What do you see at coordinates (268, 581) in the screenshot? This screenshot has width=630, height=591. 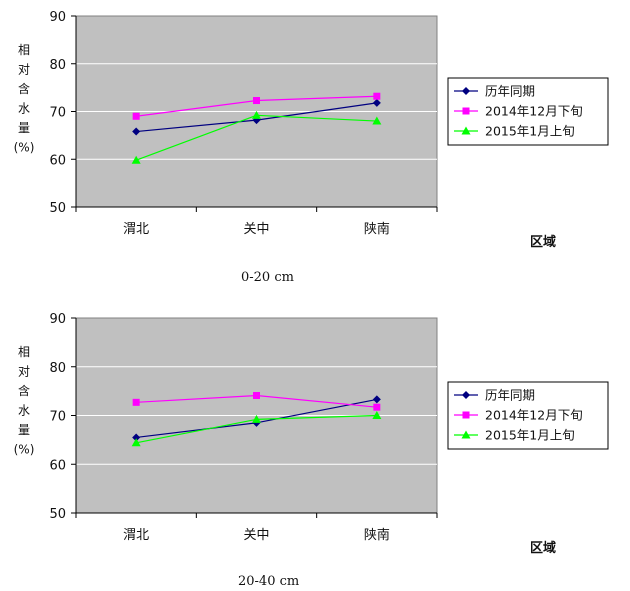 I see `depth-caption: 20-40 cm` at bounding box center [268, 581].